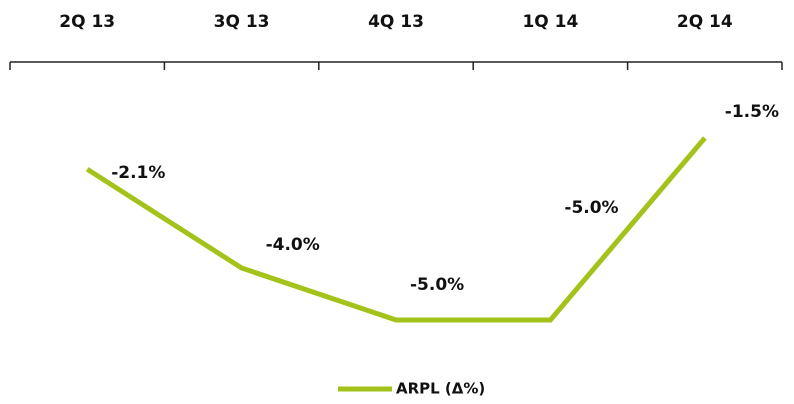 This screenshot has height=404, width=794. Describe the element at coordinates (138, 173) in the screenshot. I see `data-label: -2.1%` at that location.